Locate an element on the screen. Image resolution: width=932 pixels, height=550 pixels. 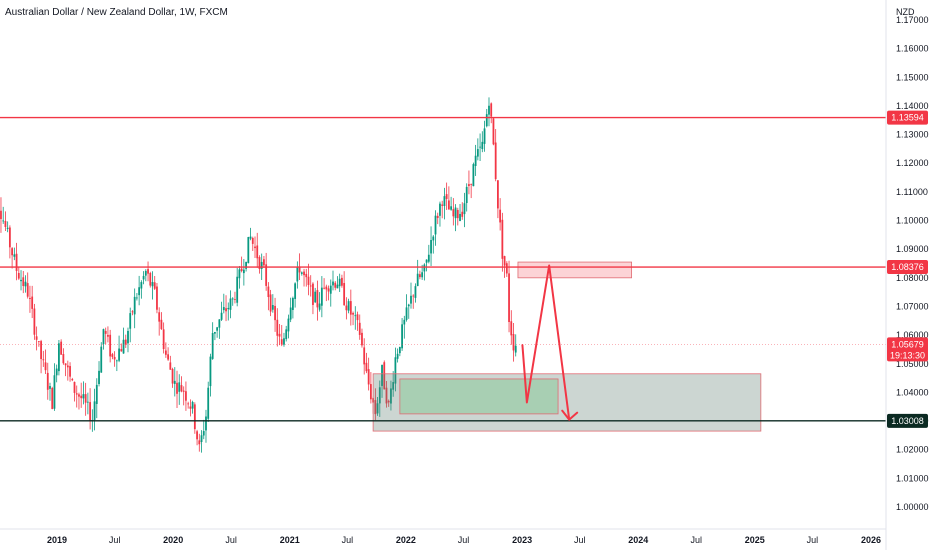
currency-label: NZD is located at coordinates (905, 12).